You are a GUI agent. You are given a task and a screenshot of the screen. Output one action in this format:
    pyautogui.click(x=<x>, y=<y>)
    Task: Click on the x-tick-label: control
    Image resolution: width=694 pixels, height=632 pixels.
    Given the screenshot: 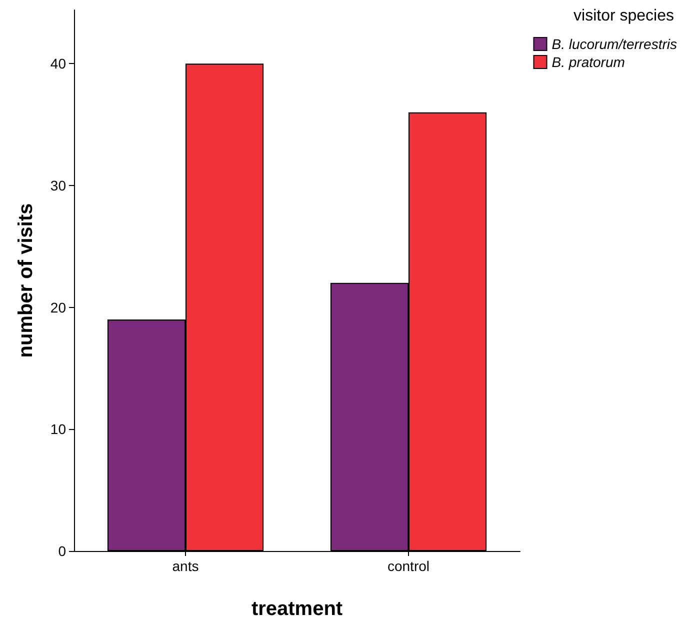 What is the action you would take?
    pyautogui.click(x=408, y=566)
    